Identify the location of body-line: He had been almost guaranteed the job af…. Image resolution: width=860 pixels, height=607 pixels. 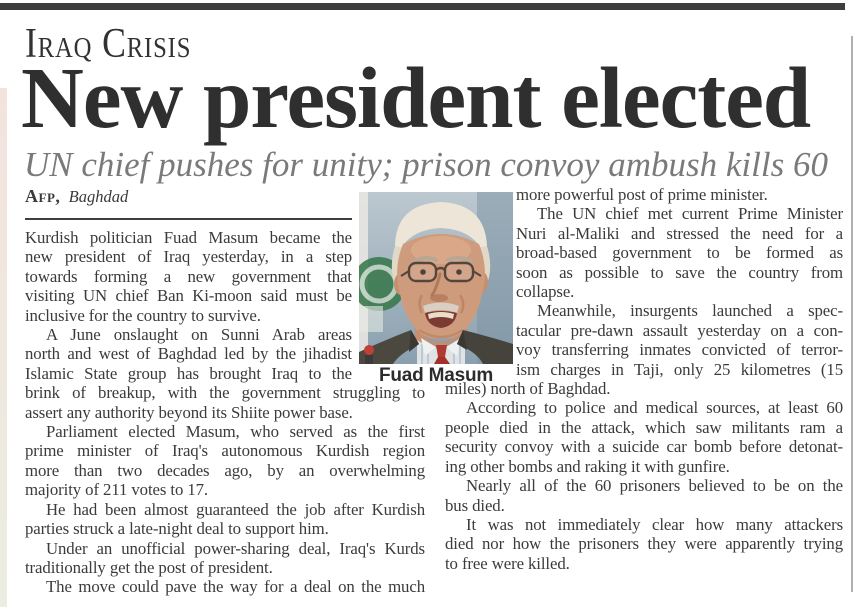
(235, 509).